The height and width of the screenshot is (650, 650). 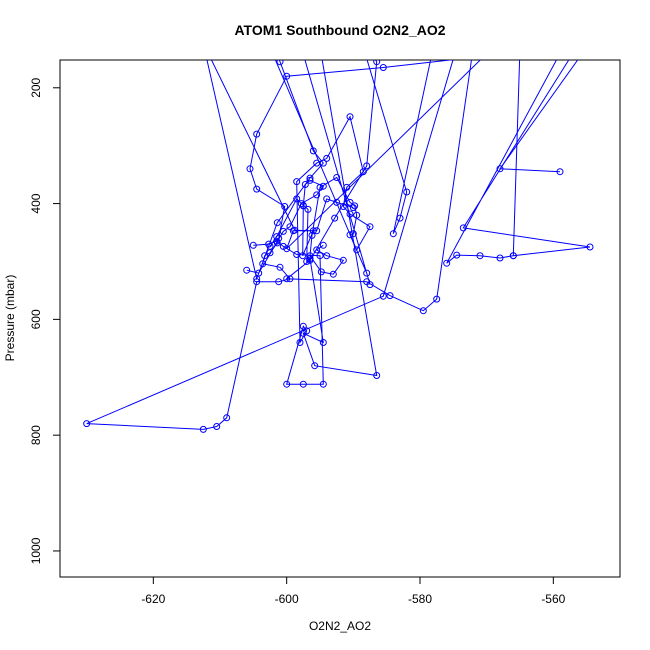 I want to click on y-axis-label: Pressure (mbar), so click(x=10, y=318).